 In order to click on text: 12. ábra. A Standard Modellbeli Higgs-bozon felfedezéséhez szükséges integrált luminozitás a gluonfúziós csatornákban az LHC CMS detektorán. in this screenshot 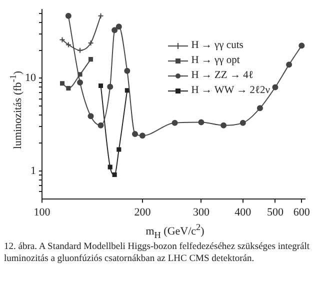, I will do `click(157, 253)`.